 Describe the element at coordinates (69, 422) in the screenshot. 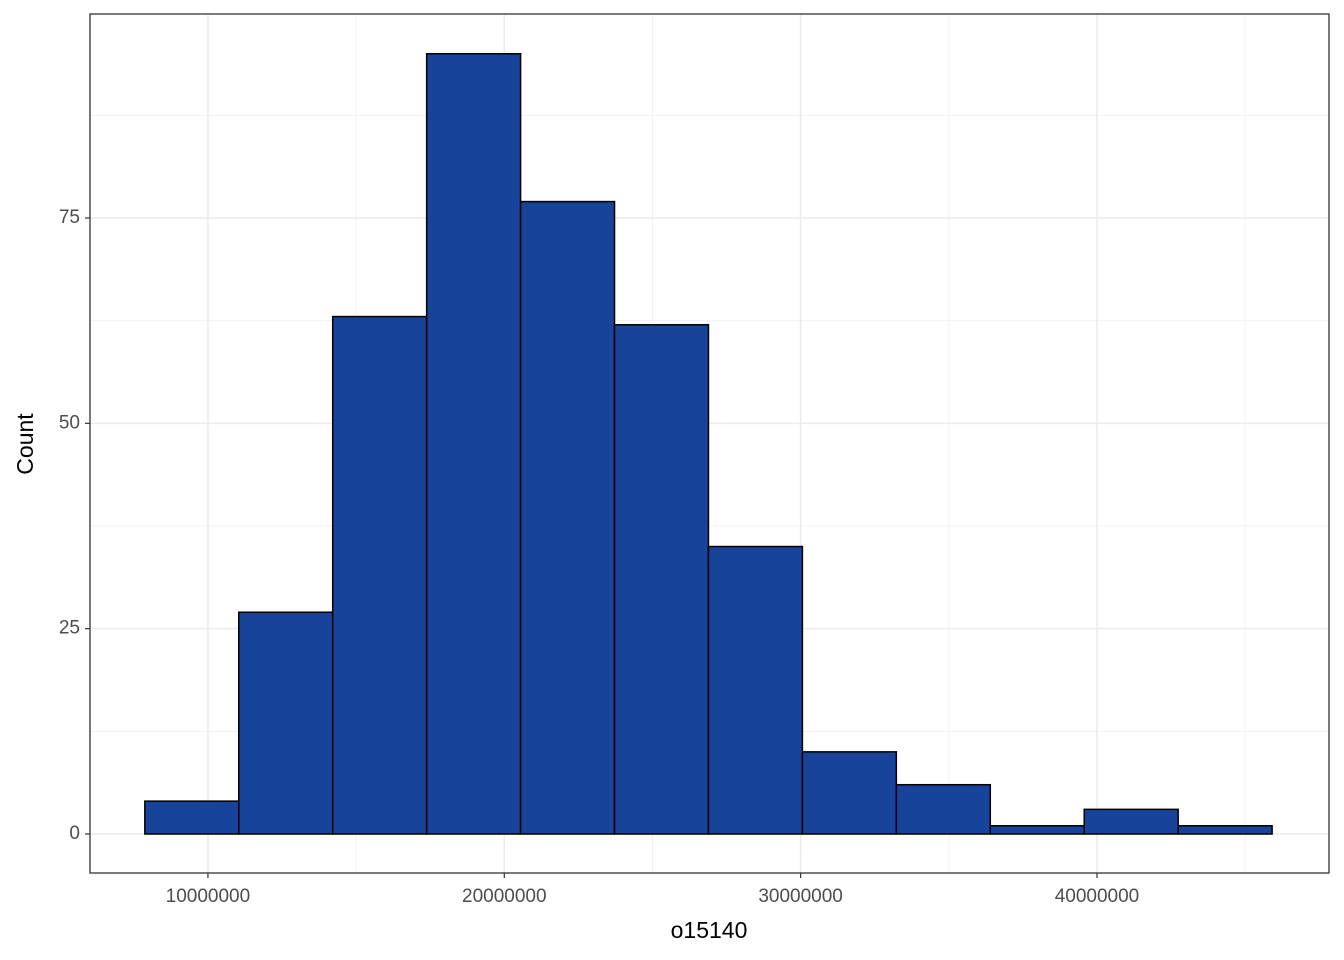

I see `y-tick-label: 50` at that location.